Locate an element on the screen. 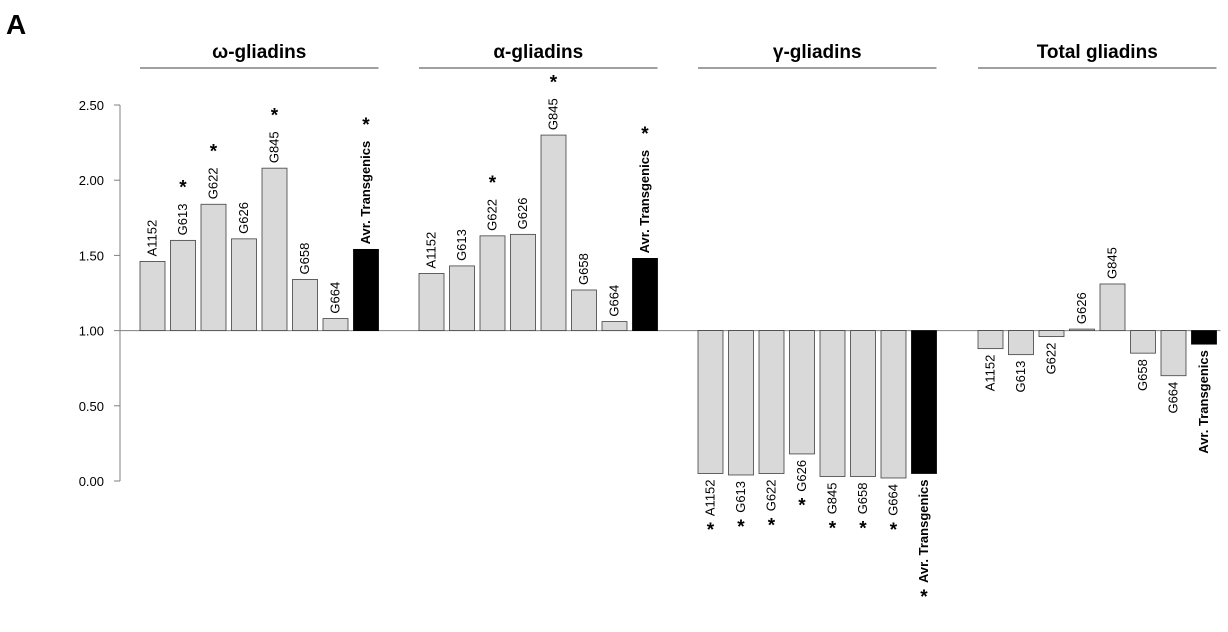 This screenshot has width=1228, height=632. group-title: γ-gliadins is located at coordinates (817, 52).